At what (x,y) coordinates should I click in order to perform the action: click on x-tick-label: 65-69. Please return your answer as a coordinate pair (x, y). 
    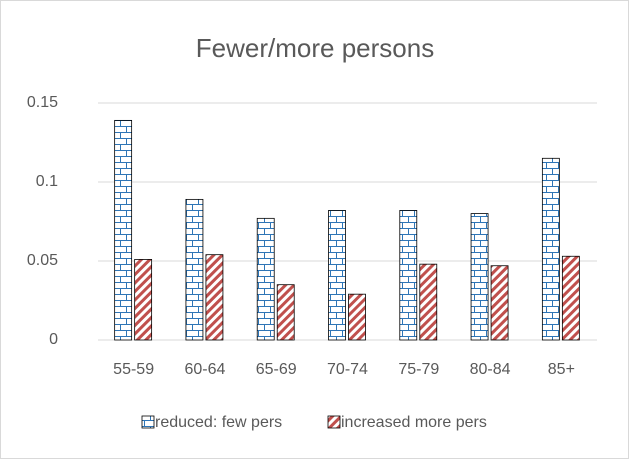
    Looking at the image, I should click on (276, 369).